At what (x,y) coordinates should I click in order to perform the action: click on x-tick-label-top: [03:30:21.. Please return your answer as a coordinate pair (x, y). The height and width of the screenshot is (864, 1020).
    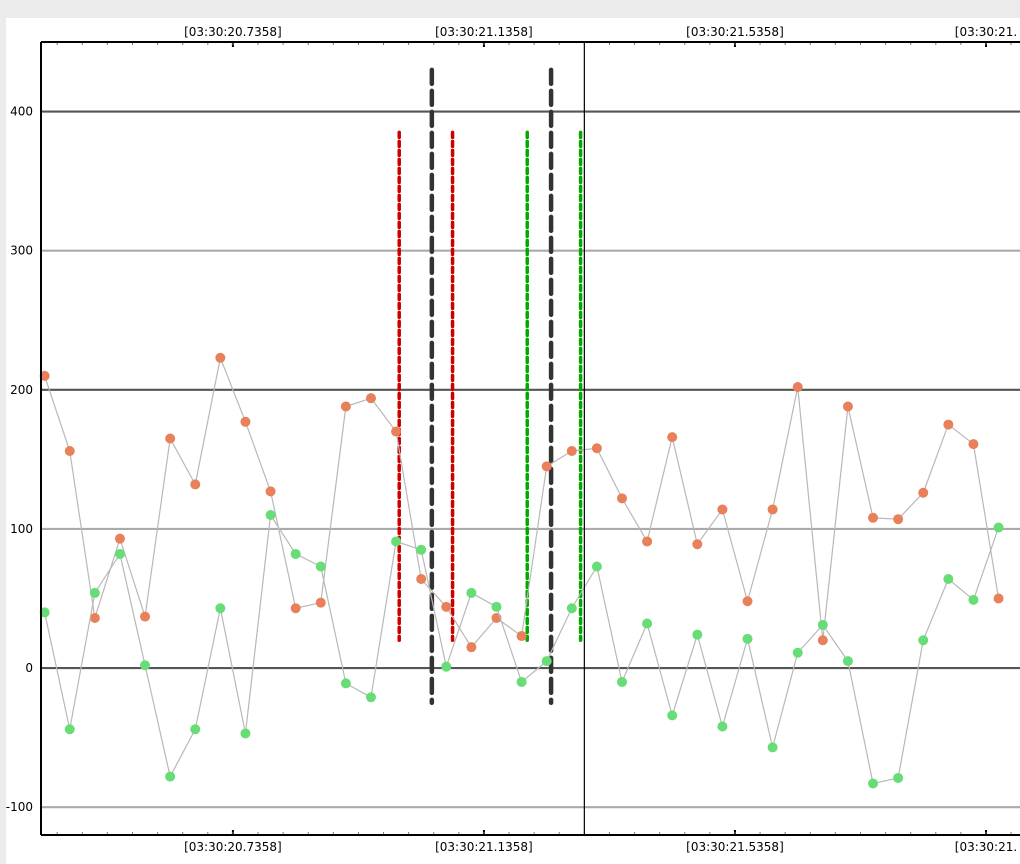
    Looking at the image, I should click on (986, 32).